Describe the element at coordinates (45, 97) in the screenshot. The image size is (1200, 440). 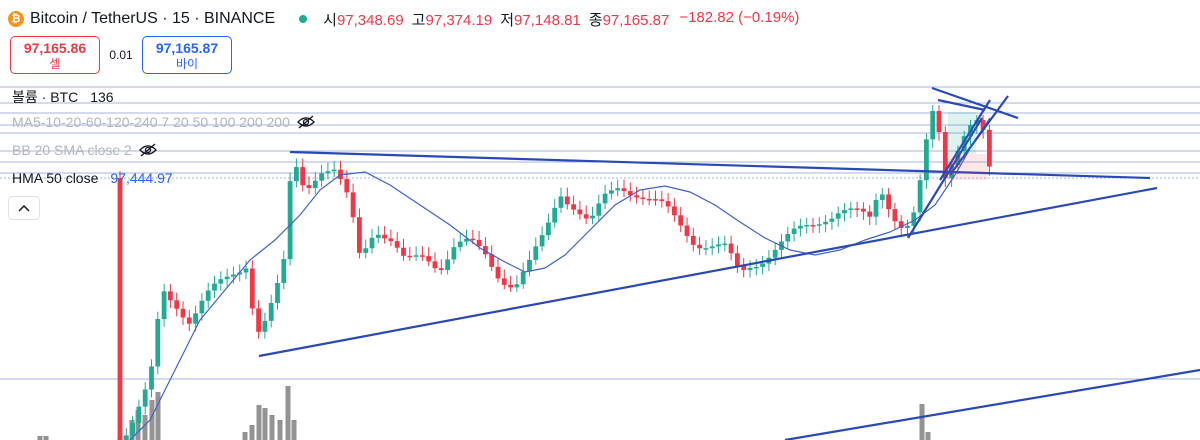
I see `indicator-volume-name: 볼륨 · BTC` at that location.